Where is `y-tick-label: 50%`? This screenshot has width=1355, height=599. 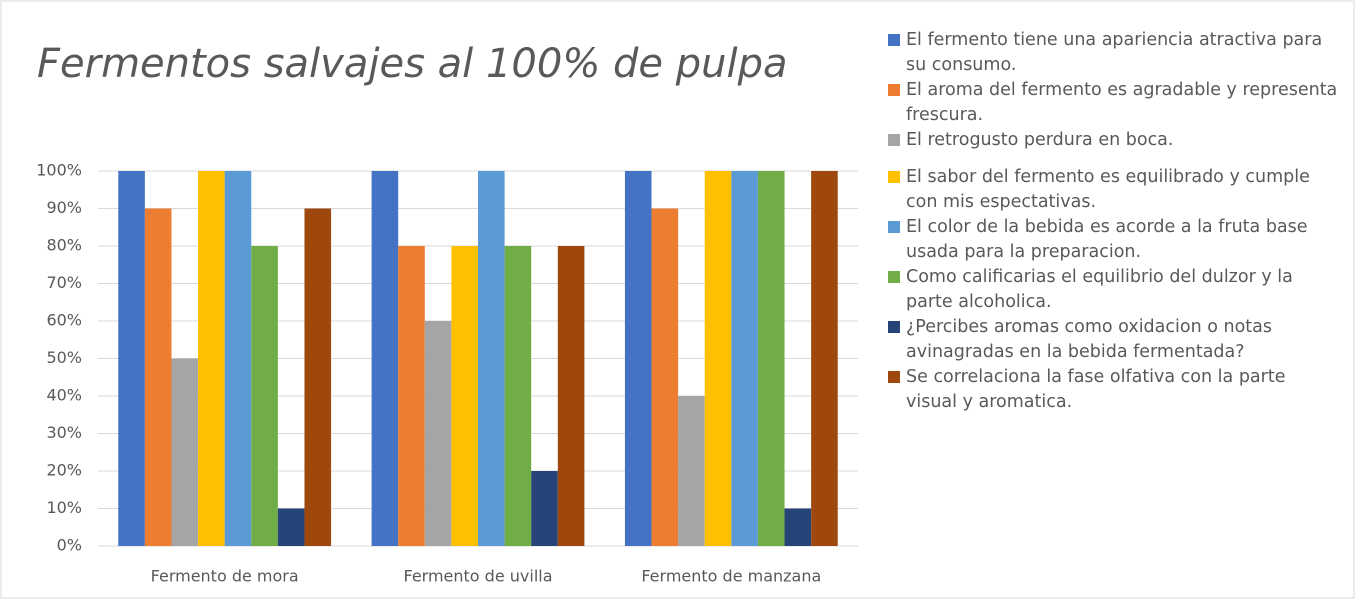
y-tick-label: 50% is located at coordinates (64, 357).